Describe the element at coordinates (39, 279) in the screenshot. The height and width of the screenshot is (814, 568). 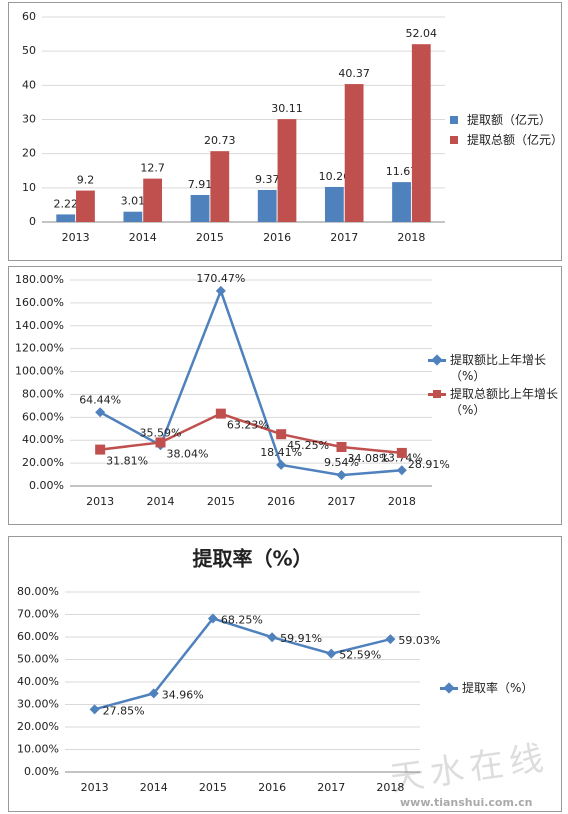
I see `y-tick-label: 180.00%` at that location.